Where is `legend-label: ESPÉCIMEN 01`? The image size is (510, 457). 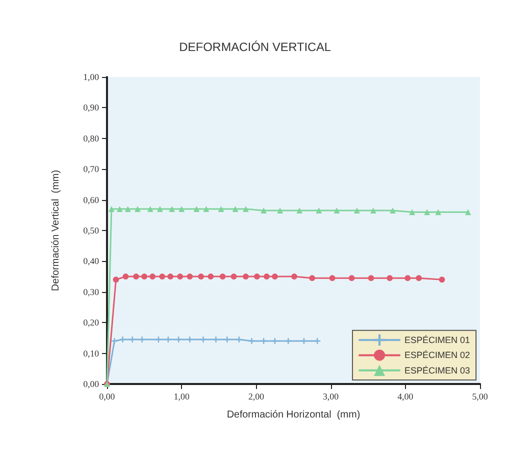 legend-label: ESPÉCIMEN 01 is located at coordinates (437, 340).